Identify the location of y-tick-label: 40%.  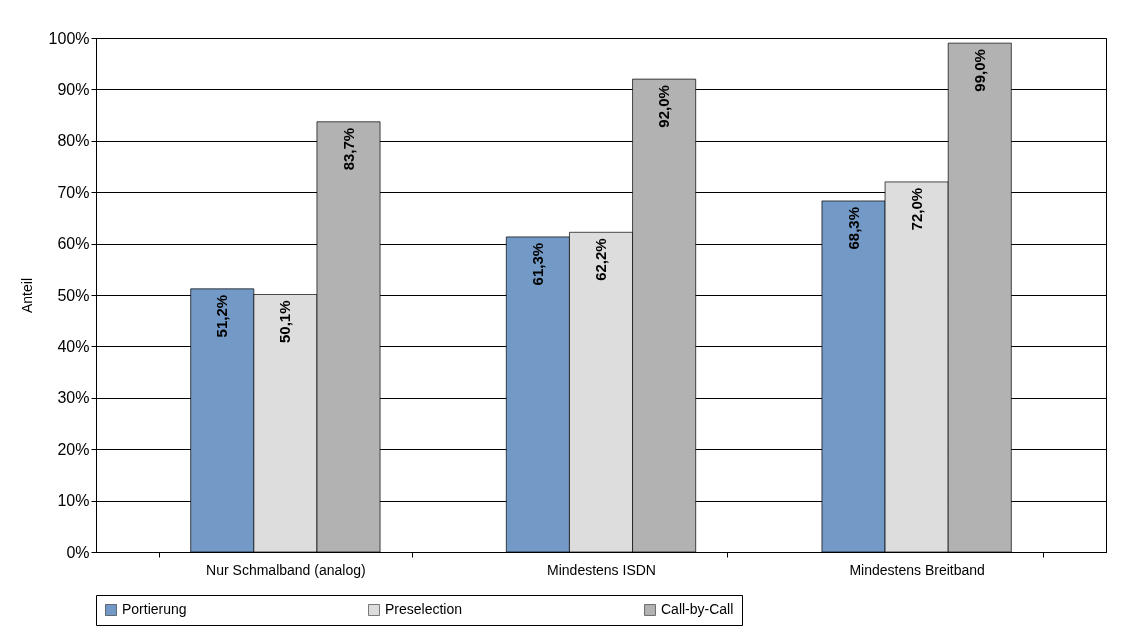
(73, 346).